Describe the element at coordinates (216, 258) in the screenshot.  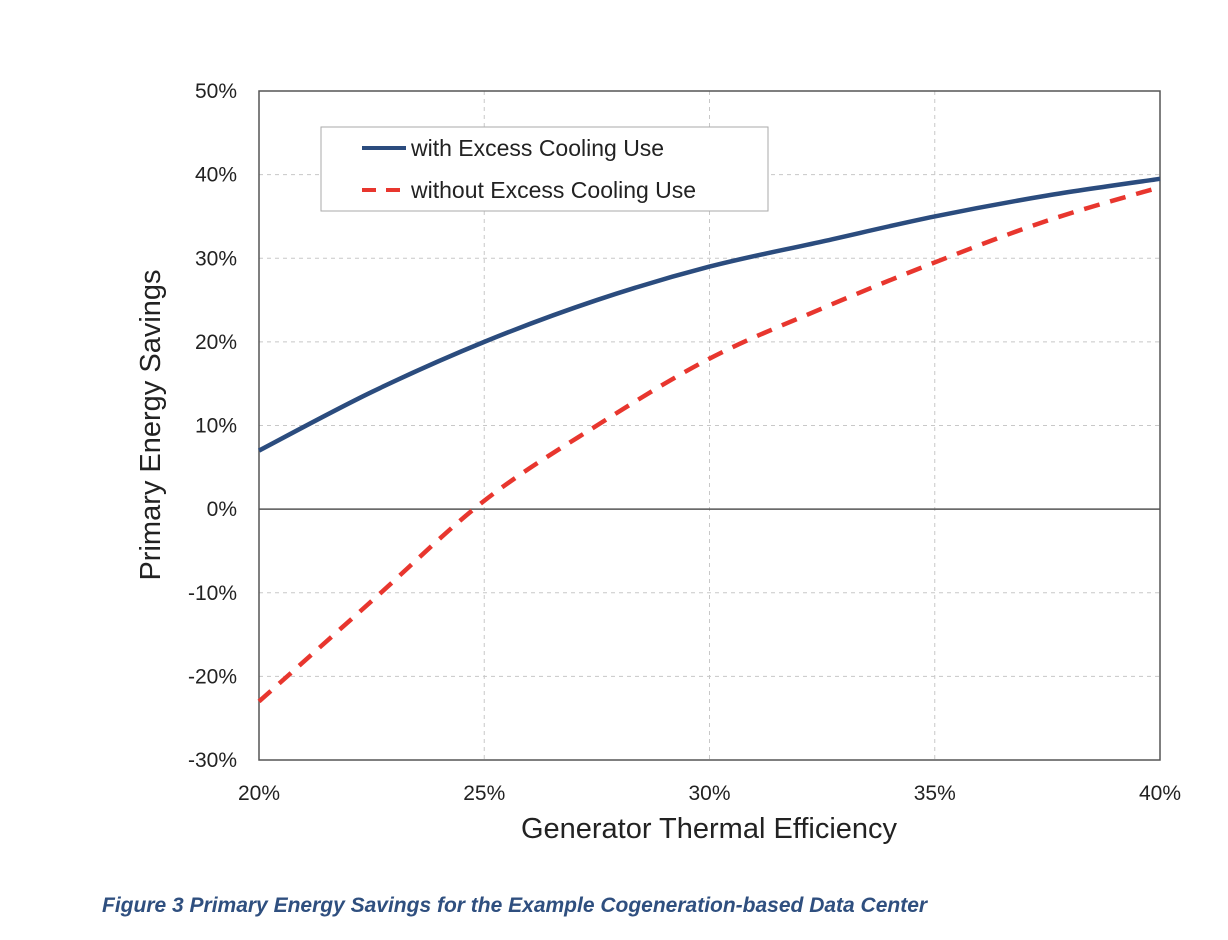
I see `y-tick-label: 30%` at that location.